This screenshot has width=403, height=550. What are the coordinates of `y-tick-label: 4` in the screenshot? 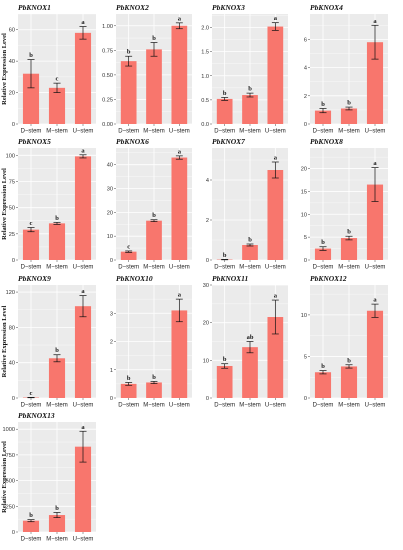 It's located at (305, 69).